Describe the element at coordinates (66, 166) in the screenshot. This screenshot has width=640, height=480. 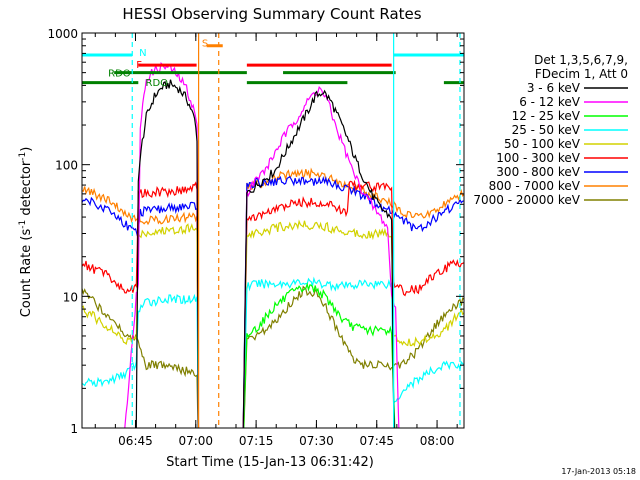
I see `y-tick-label-2: 100` at that location.